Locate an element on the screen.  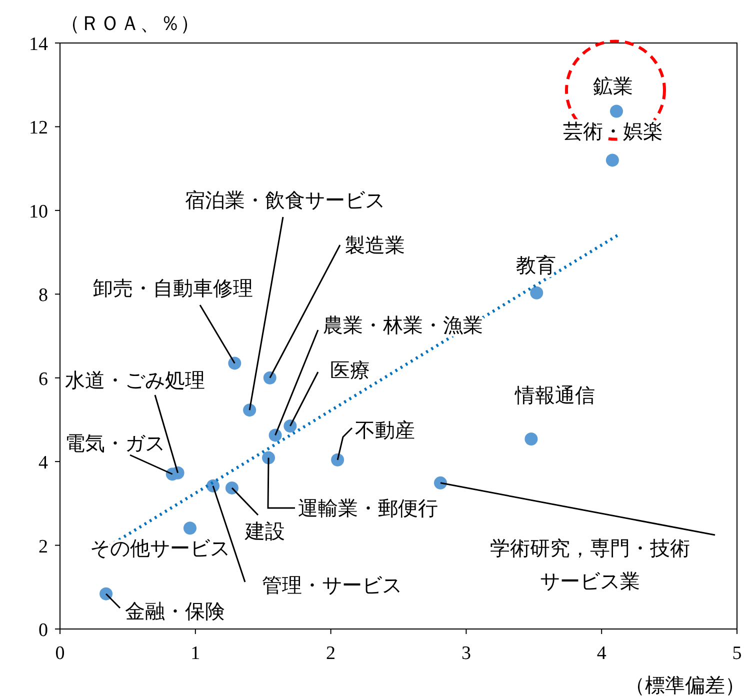
y-tick-label: 12 is located at coordinates (38, 128).